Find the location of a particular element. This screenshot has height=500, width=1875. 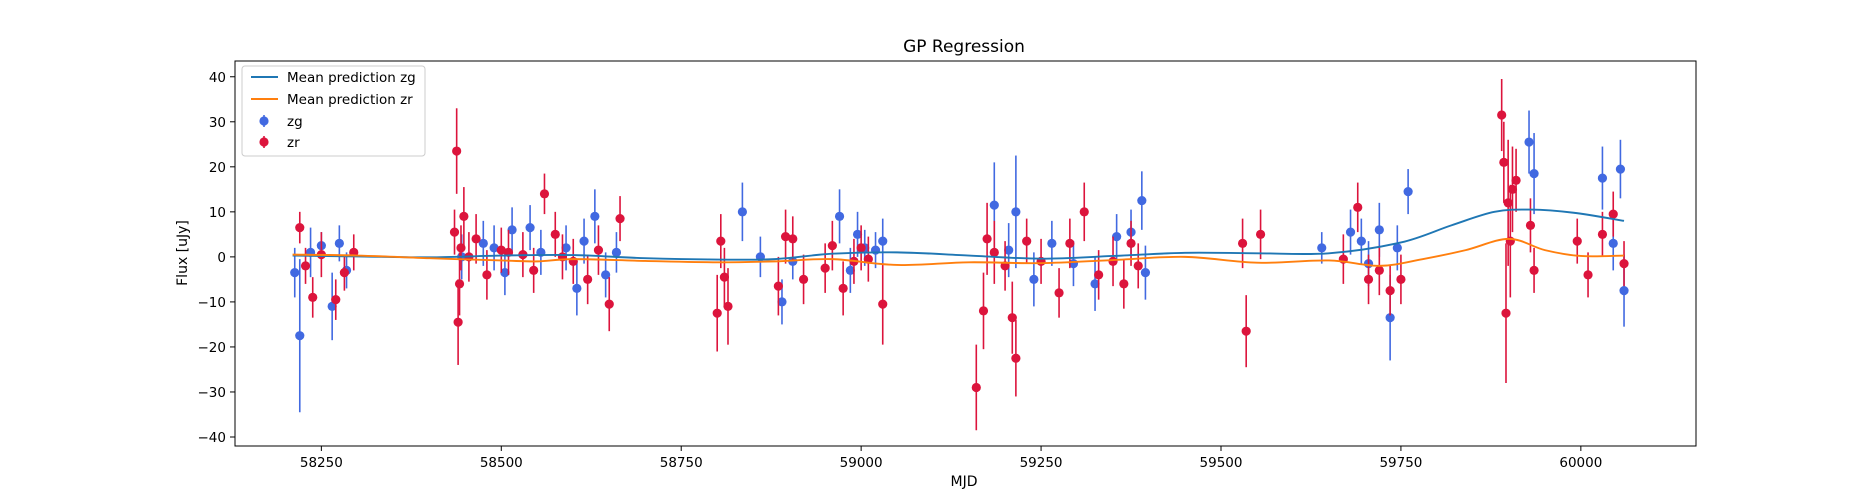

chart-title: GP Regression is located at coordinates (964, 47).